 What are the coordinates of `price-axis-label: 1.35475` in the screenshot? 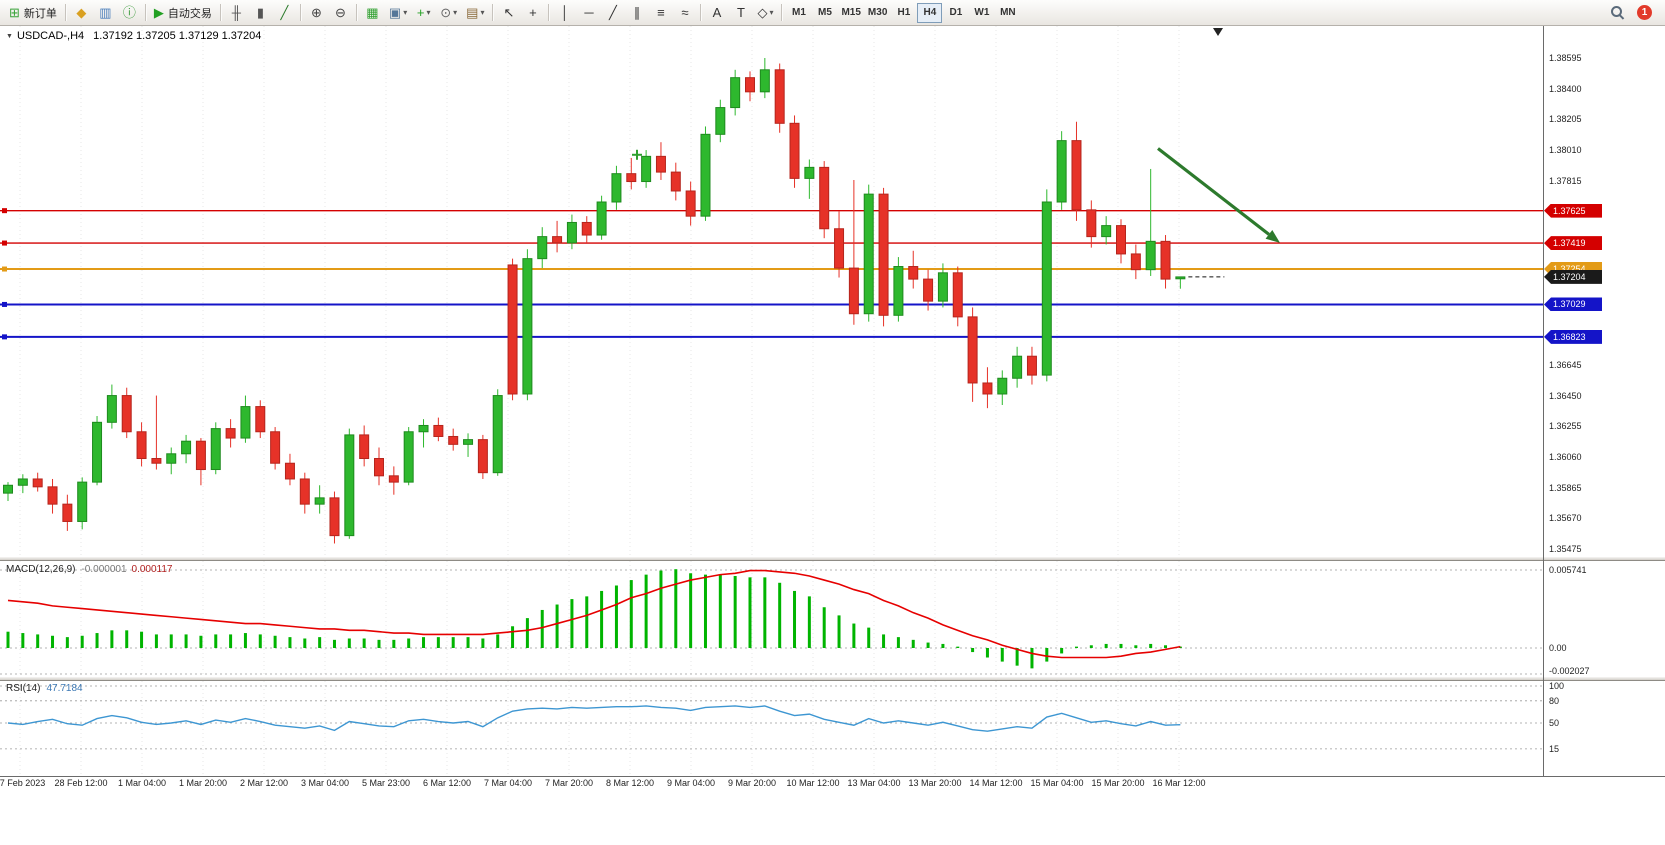 It's located at (1565, 549).